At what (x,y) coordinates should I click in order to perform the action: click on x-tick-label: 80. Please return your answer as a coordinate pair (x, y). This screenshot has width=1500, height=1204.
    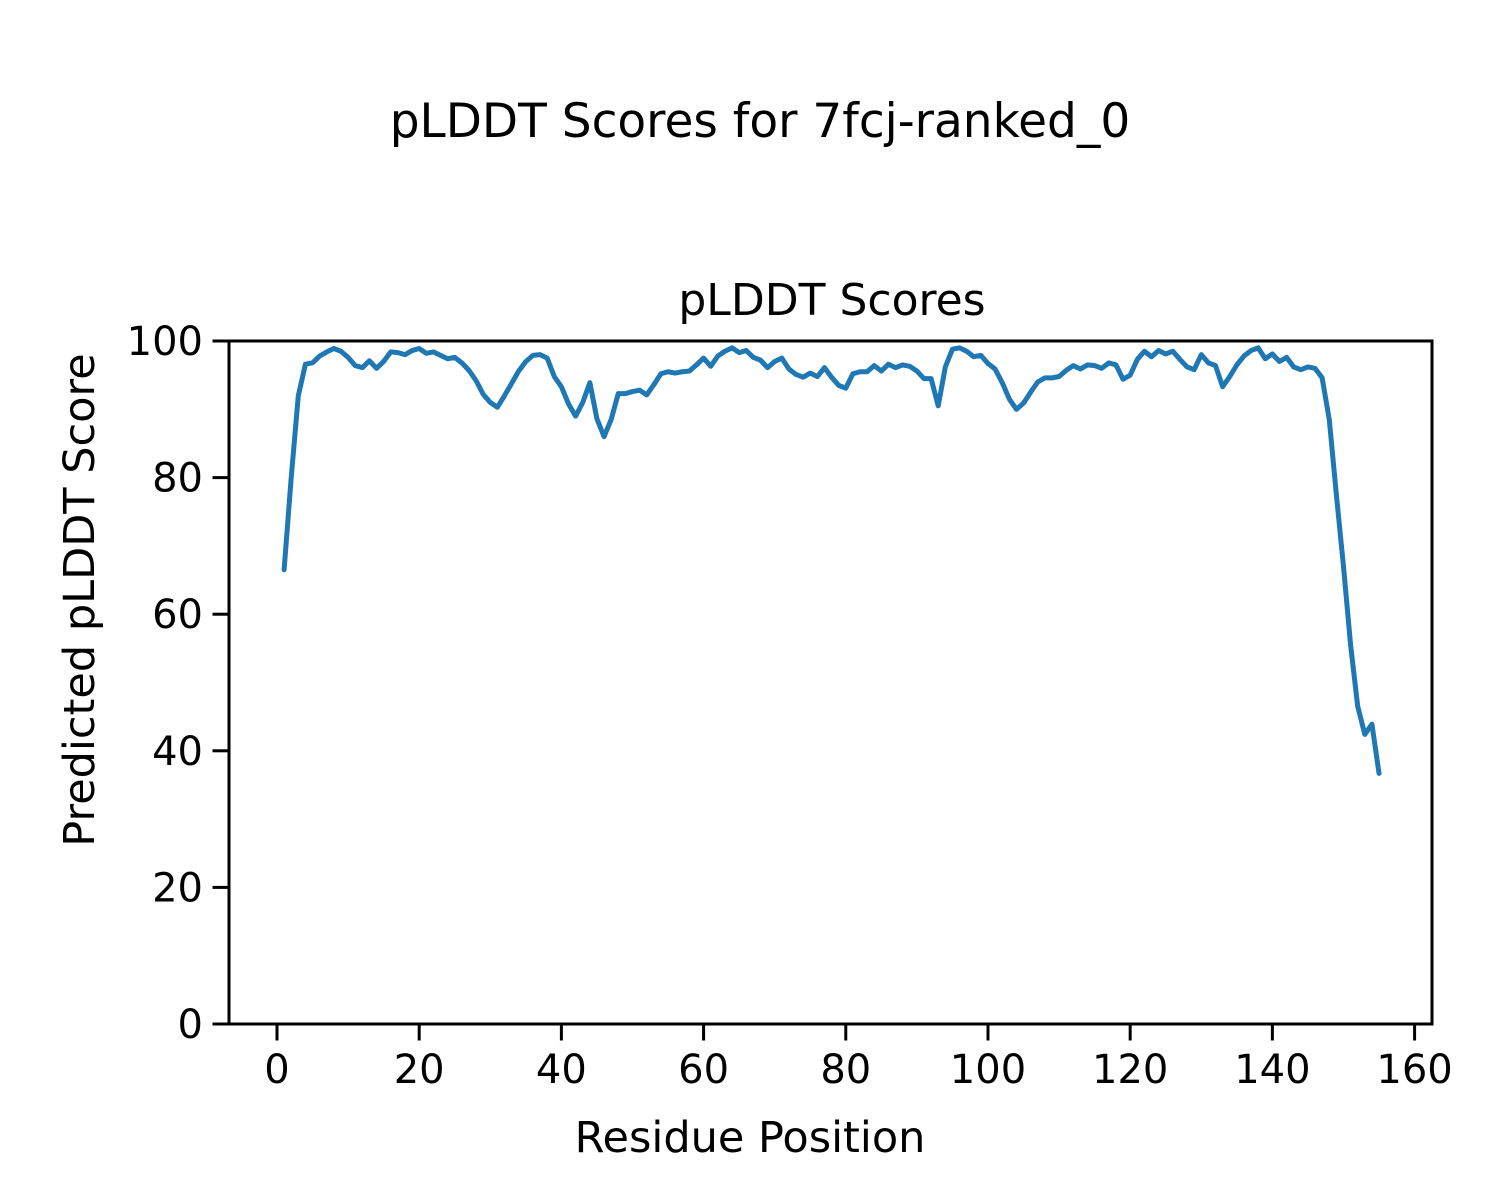
    Looking at the image, I should click on (845, 1070).